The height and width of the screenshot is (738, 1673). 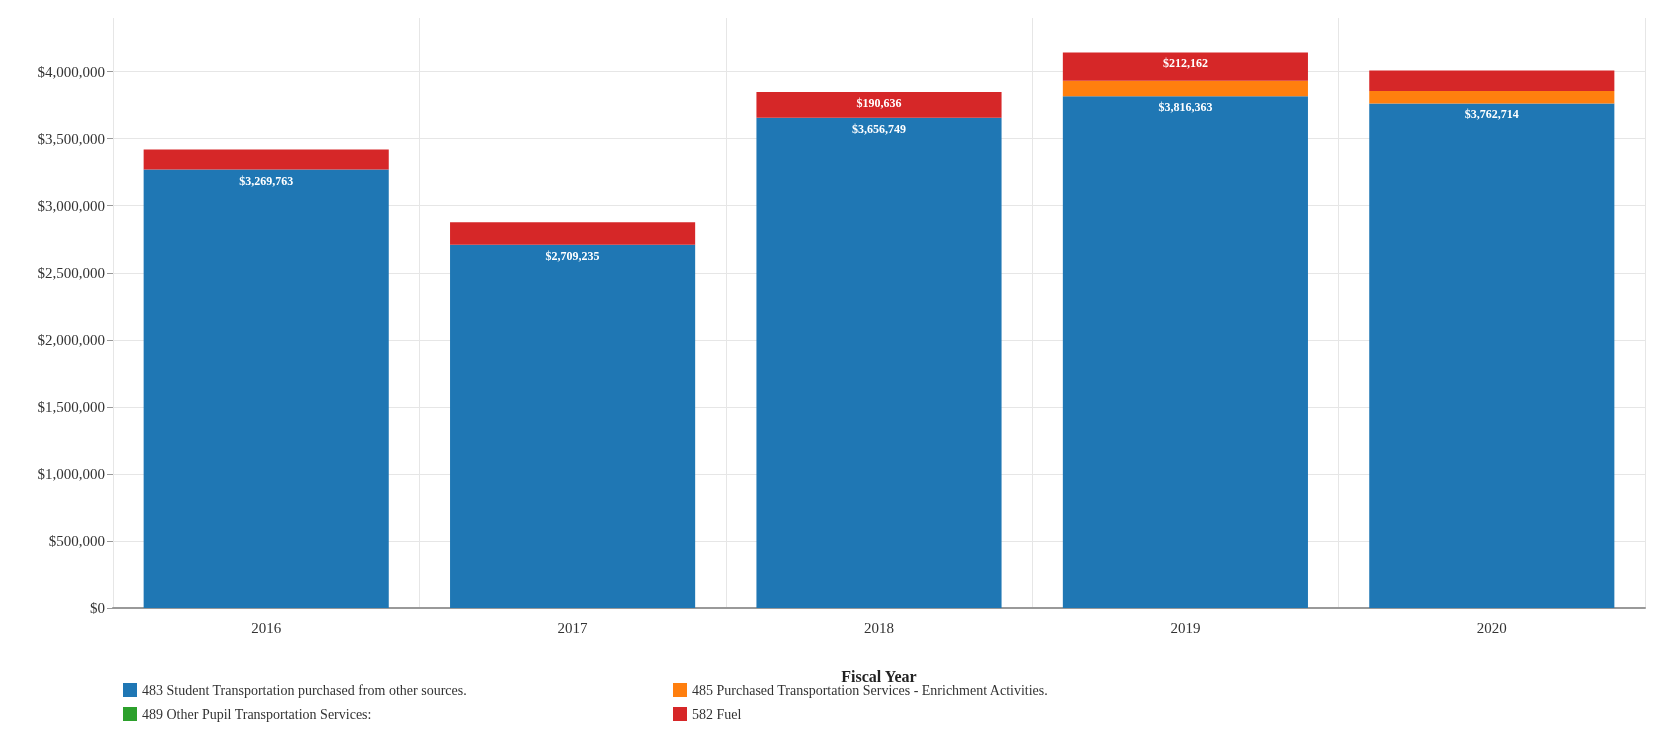 I want to click on legend-label: 489 Other Pupil Transportation Services:, so click(x=257, y=714).